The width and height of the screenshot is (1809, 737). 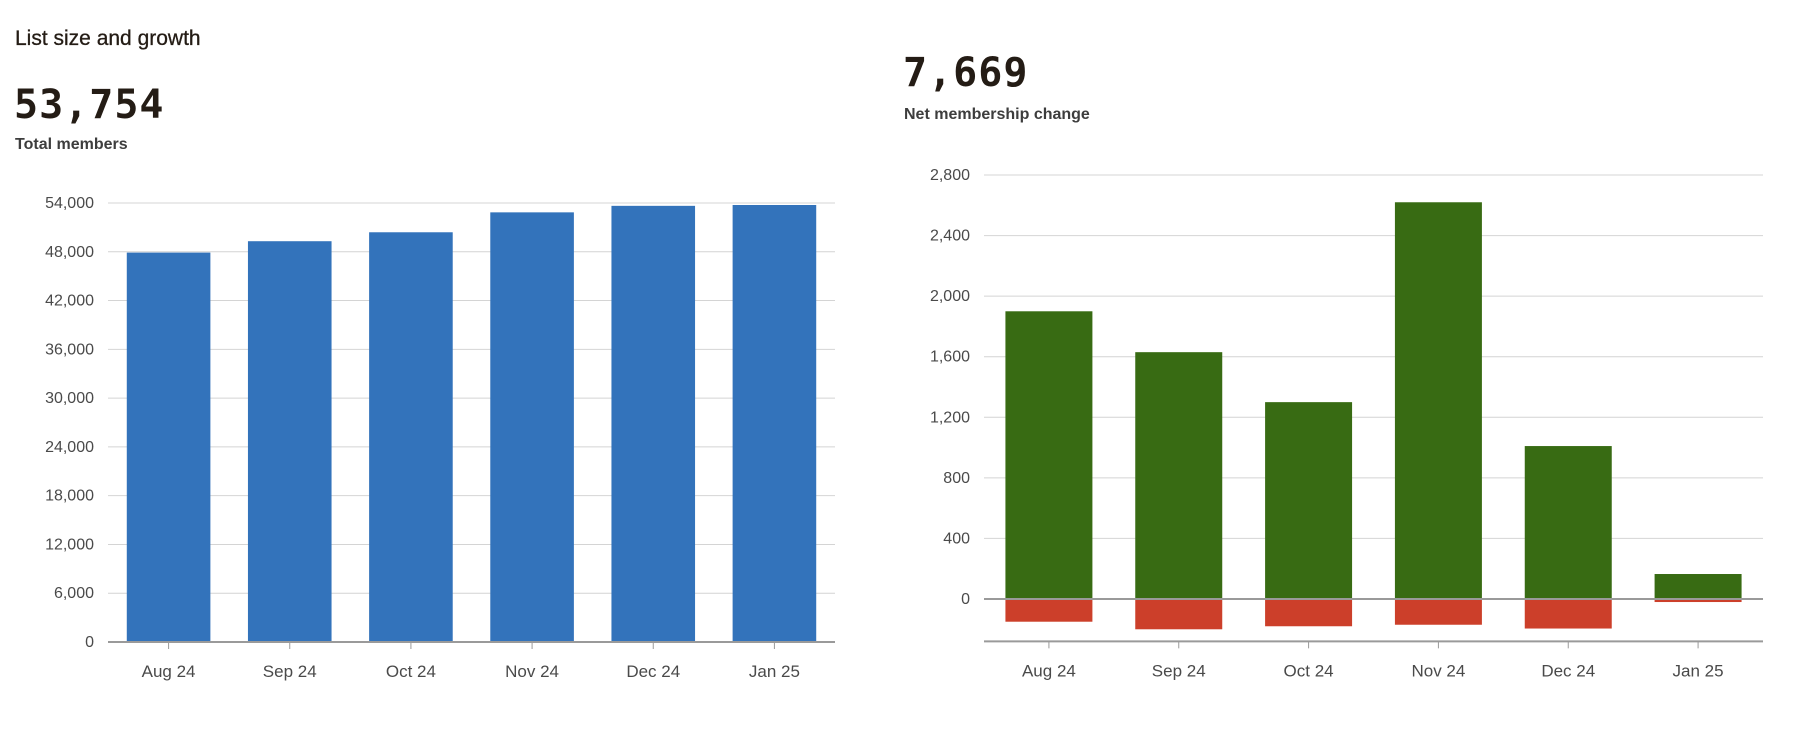 I want to click on y-tick-label: 54,000, so click(x=69, y=203).